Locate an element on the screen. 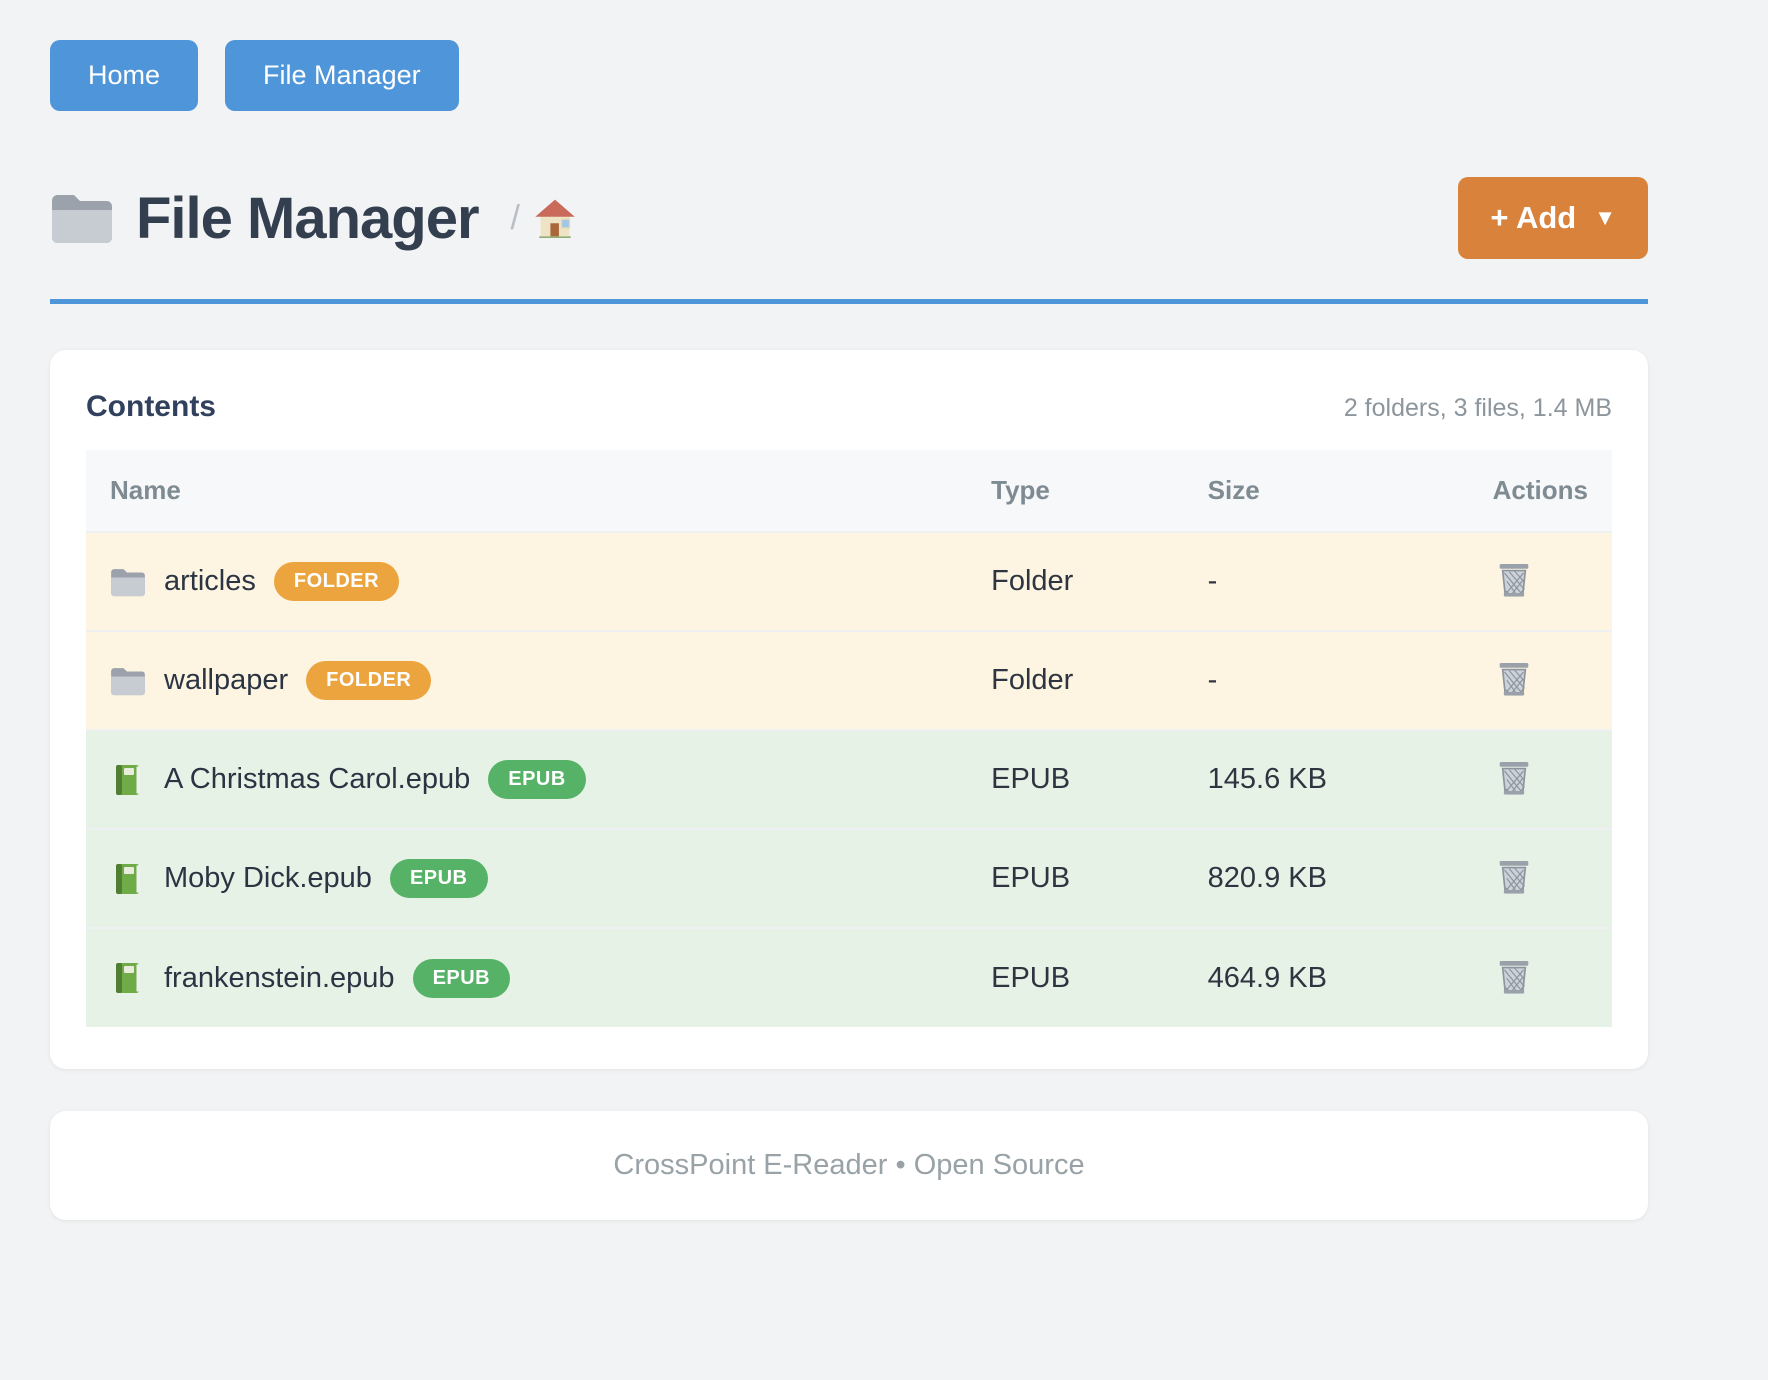 Image resolution: width=1768 pixels, height=1380 pixels. table-row: articles FOLDER Folder - is located at coordinates (849, 581).